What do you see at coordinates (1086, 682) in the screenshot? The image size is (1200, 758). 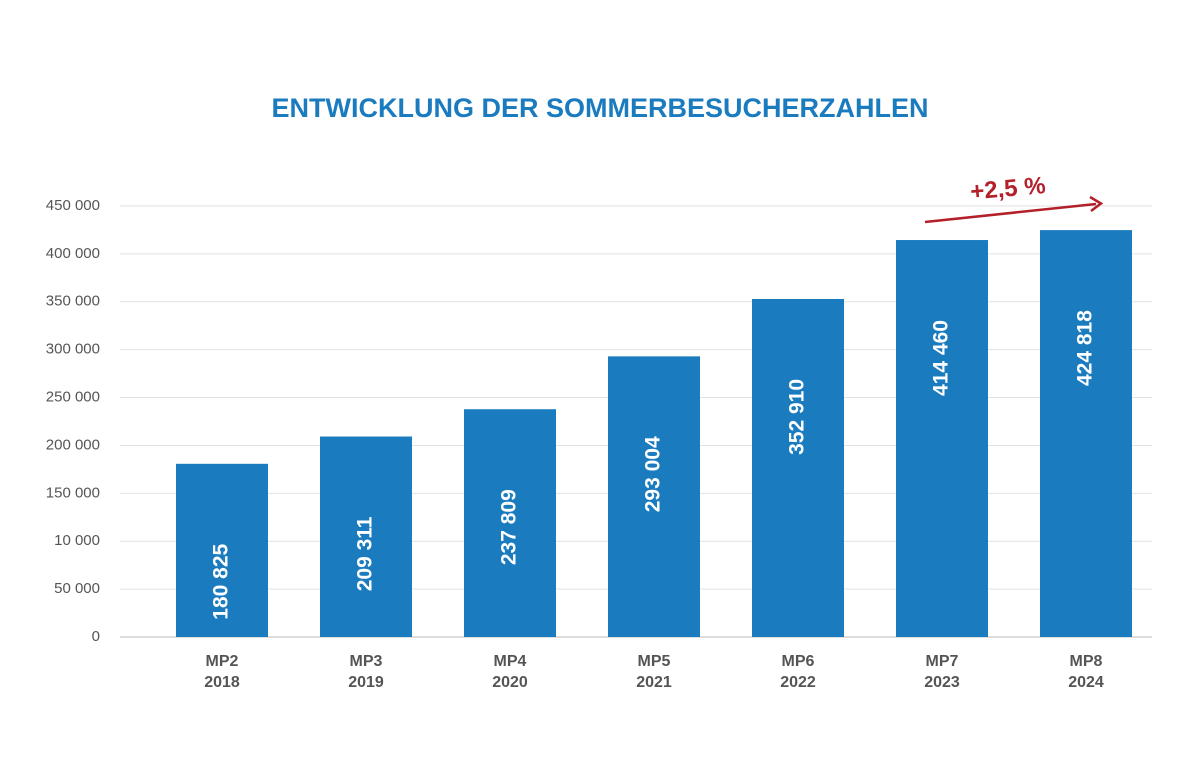 I see `x-tick-label: 2024` at bounding box center [1086, 682].